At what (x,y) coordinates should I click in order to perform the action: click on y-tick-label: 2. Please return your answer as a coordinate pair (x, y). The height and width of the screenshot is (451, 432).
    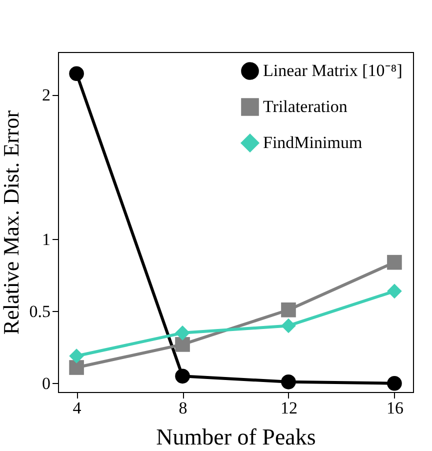
    Looking at the image, I should click on (46, 95).